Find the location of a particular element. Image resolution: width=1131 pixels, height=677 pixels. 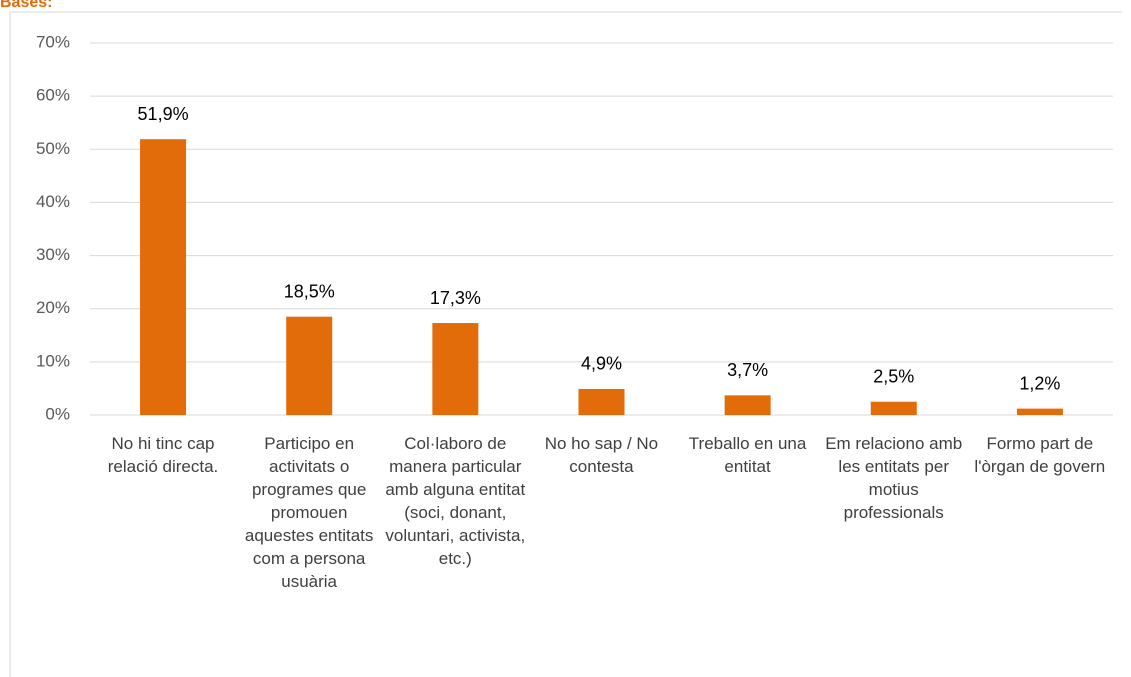

data-label: 17,3% is located at coordinates (455, 298).